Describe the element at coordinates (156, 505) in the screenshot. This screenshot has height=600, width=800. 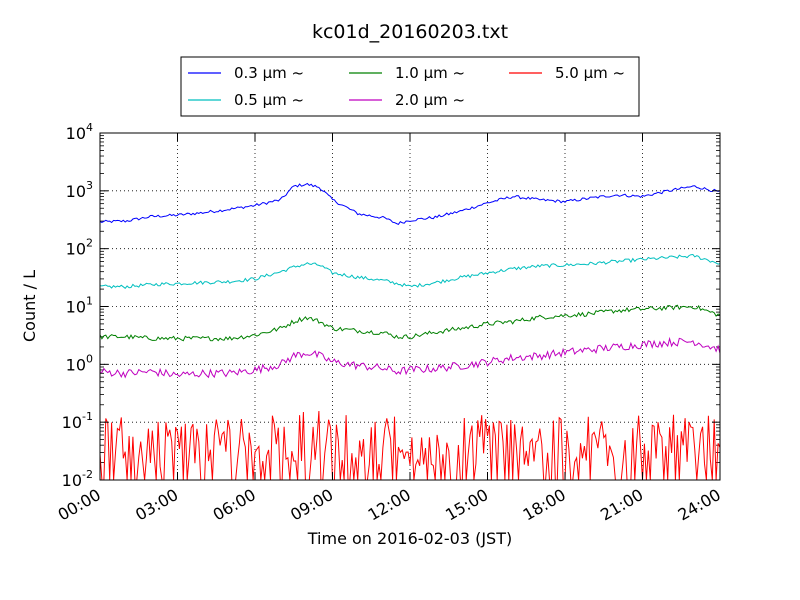
I see `x-tick-label: 03:00` at that location.